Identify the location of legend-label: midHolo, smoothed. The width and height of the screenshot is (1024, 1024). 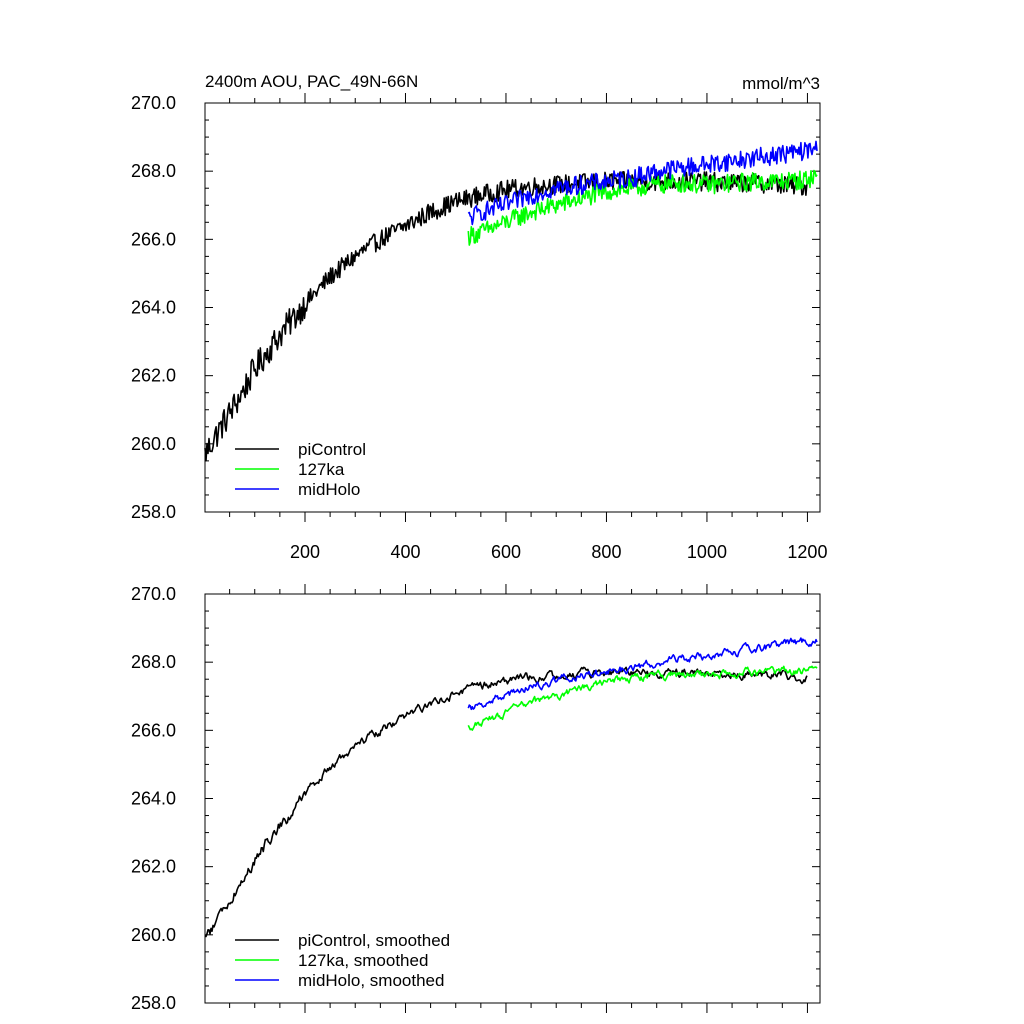
(371, 980).